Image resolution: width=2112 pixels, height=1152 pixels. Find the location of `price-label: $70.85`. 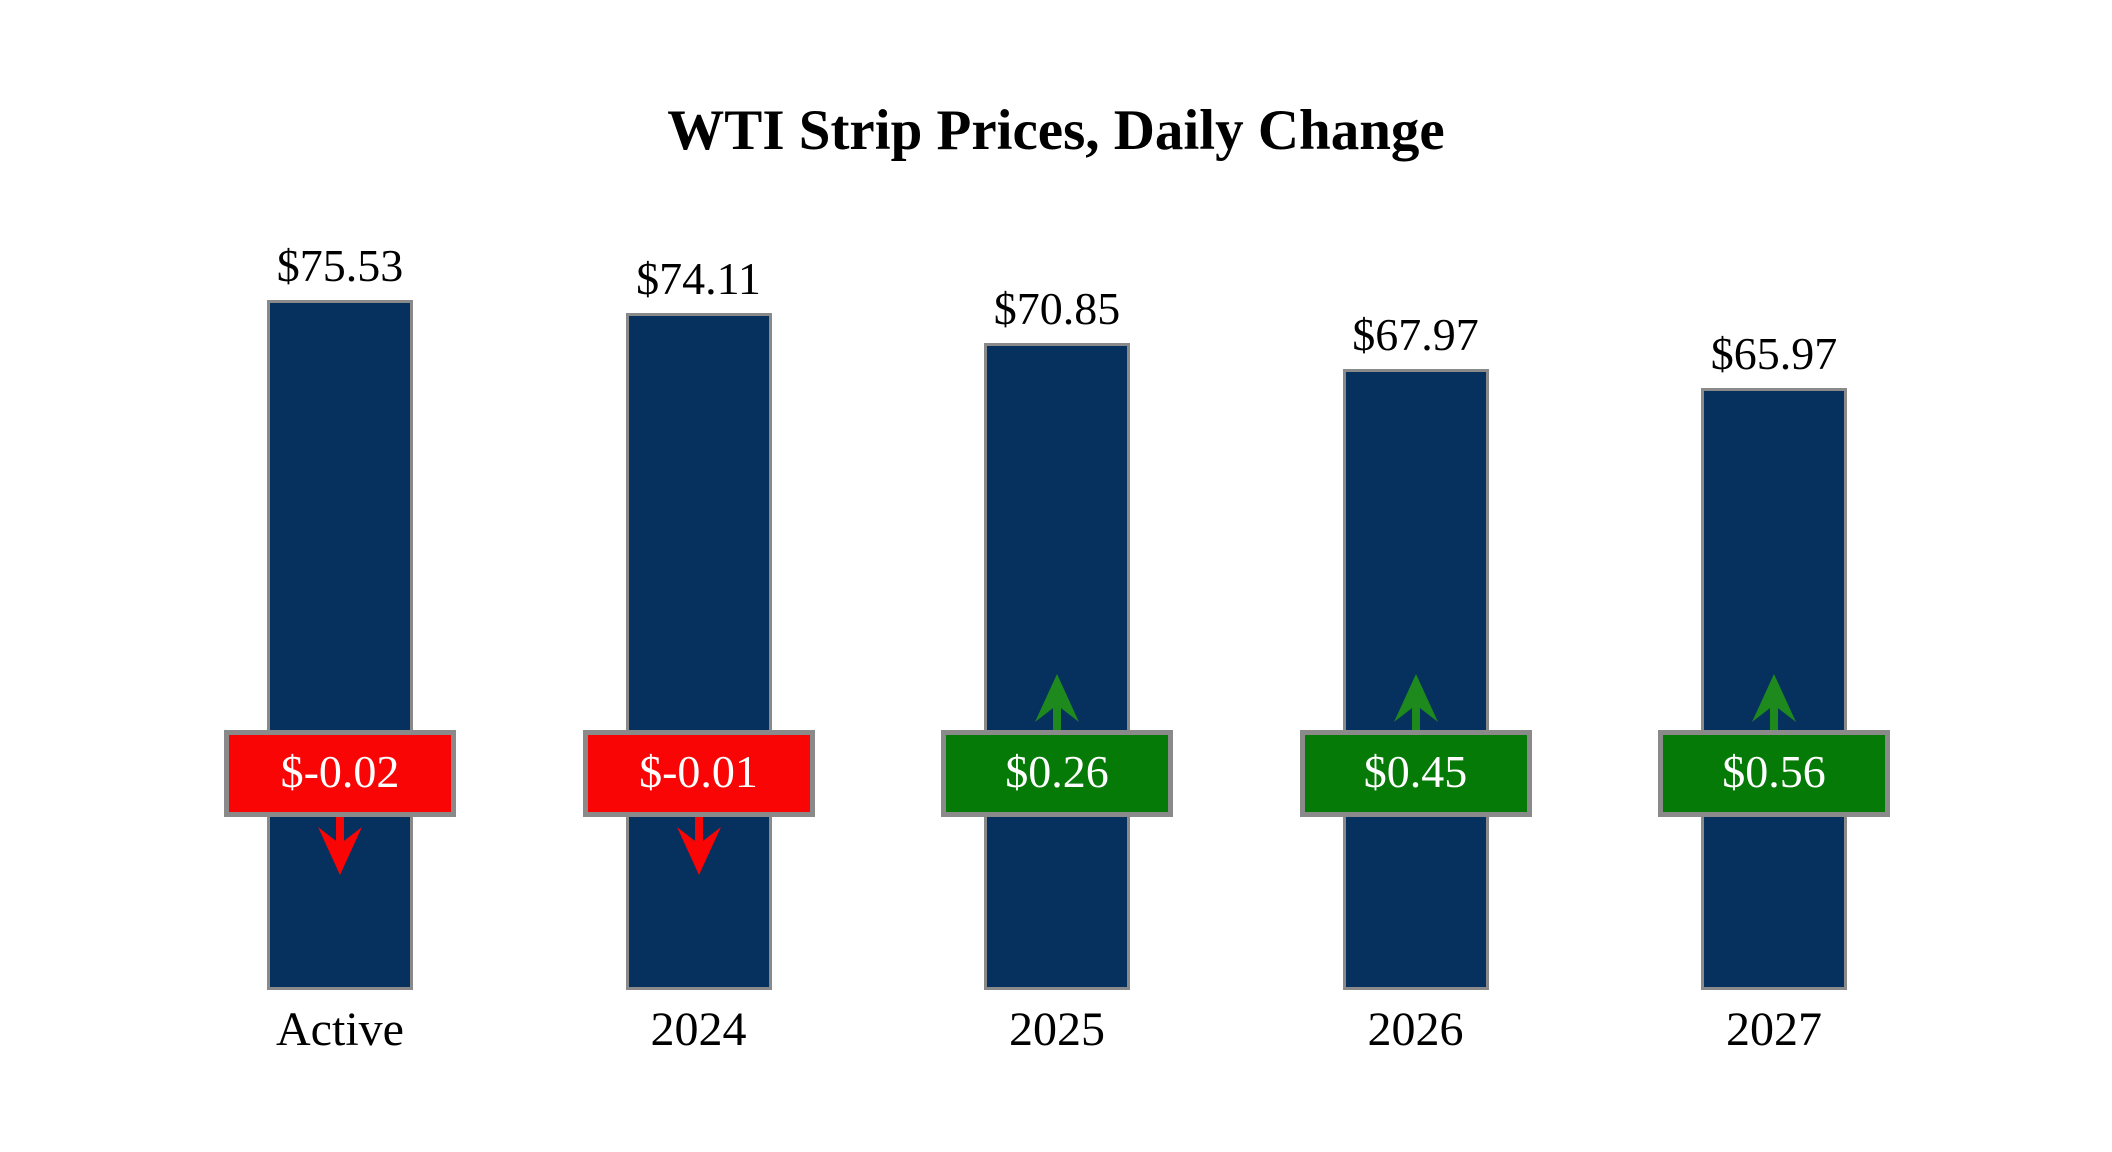

price-label: $70.85 is located at coordinates (1057, 309).